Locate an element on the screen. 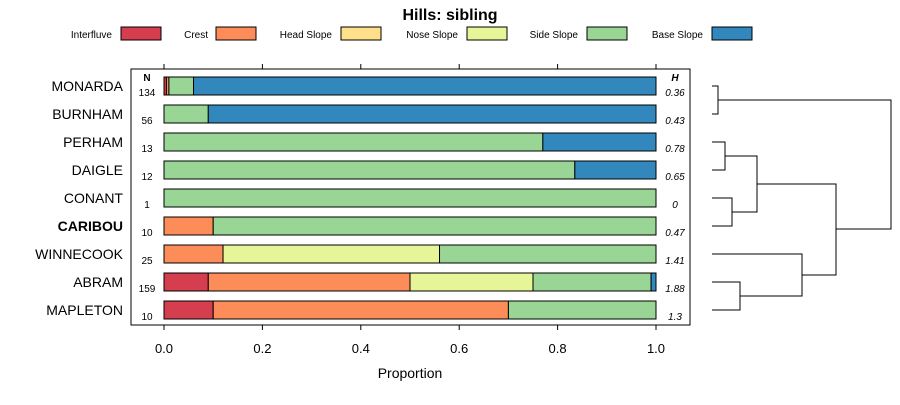 The image size is (900, 405). x-tick-label: 0.6 is located at coordinates (459, 348).